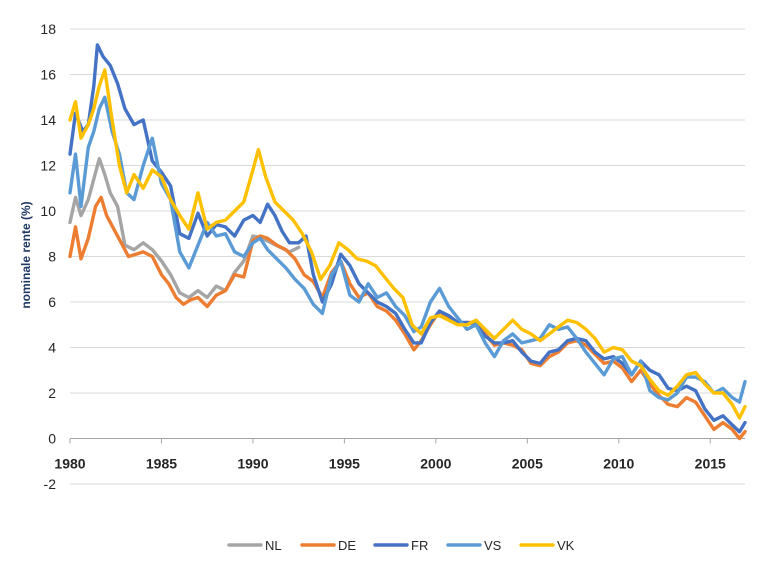 The image size is (782, 588). What do you see at coordinates (26, 254) in the screenshot?
I see `y-axis-label: nominale rente (%)` at bounding box center [26, 254].